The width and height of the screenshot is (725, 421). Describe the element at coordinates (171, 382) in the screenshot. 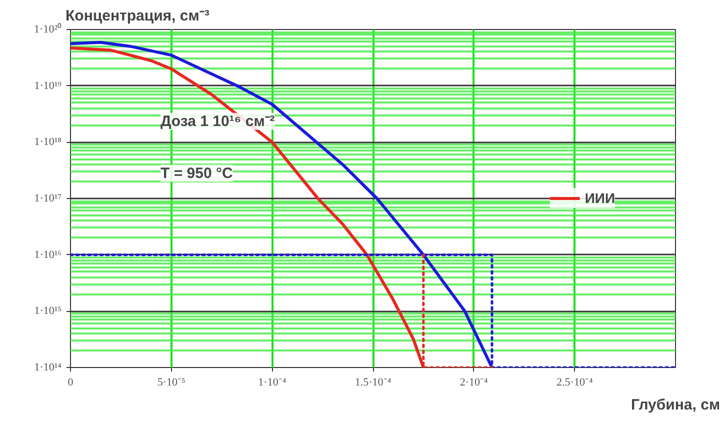

I see `x-tick-label: 5·10⁻⁵` at that location.